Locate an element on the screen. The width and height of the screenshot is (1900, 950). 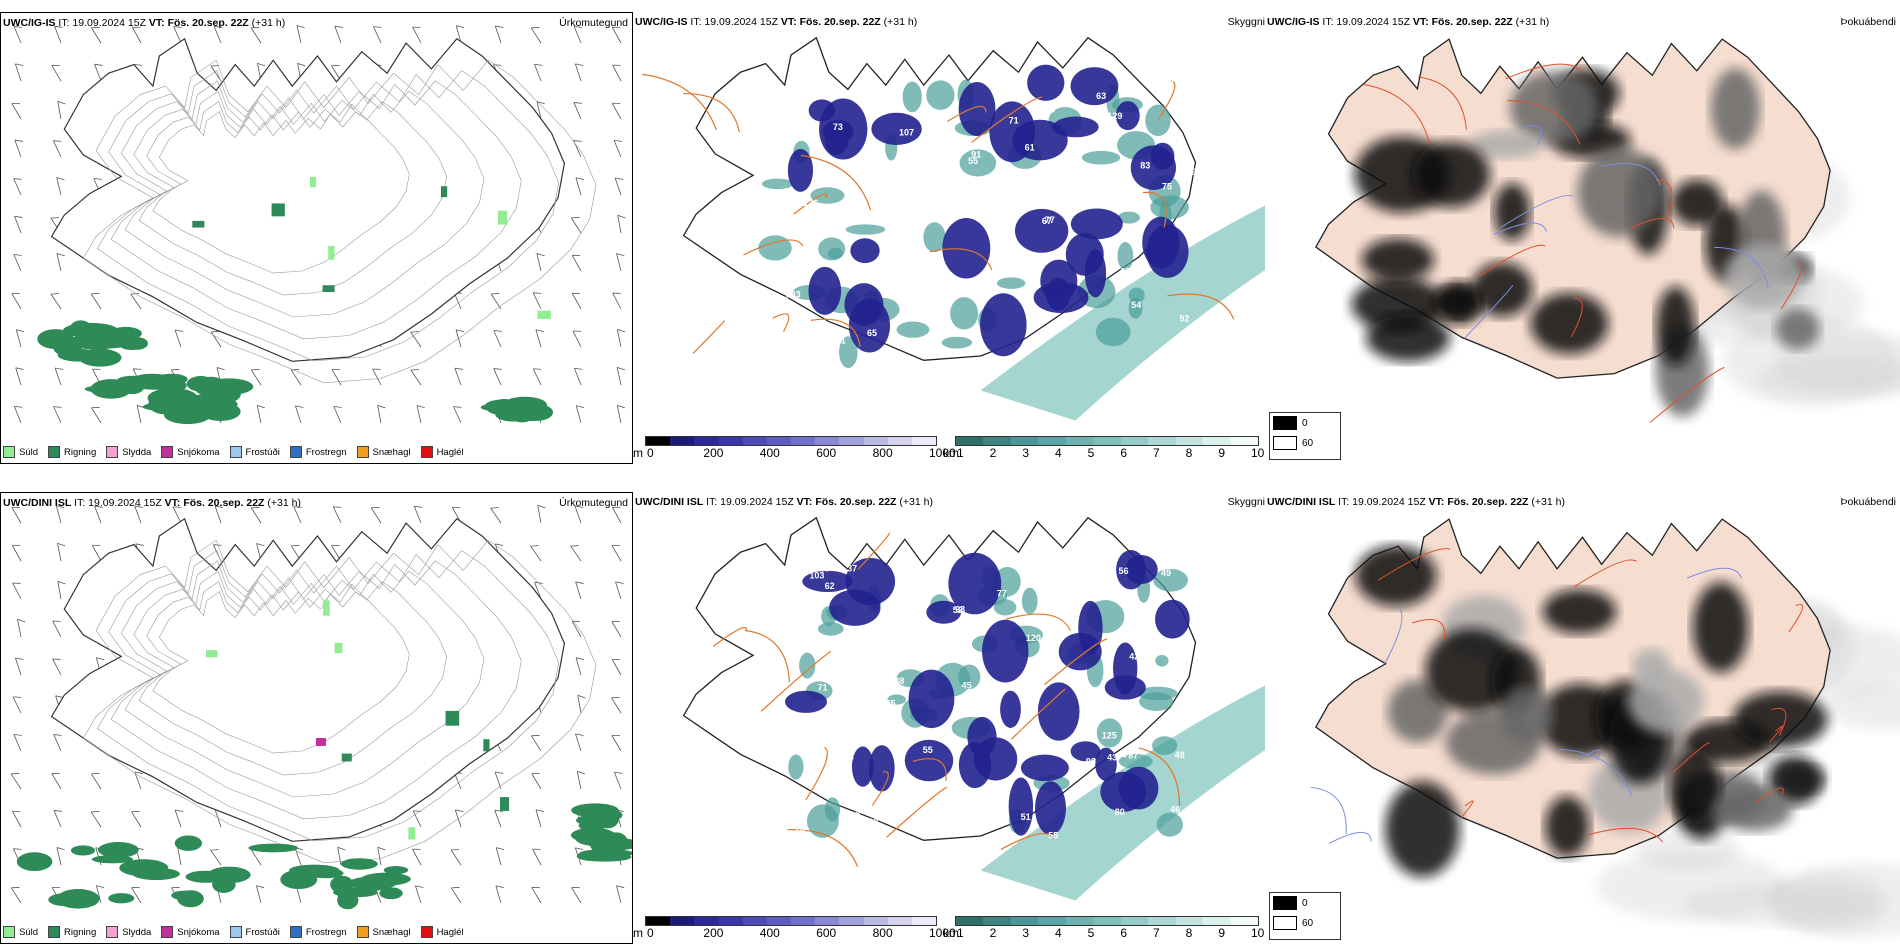
ceiling-value-label: 51 is located at coordinates (1026, 817).